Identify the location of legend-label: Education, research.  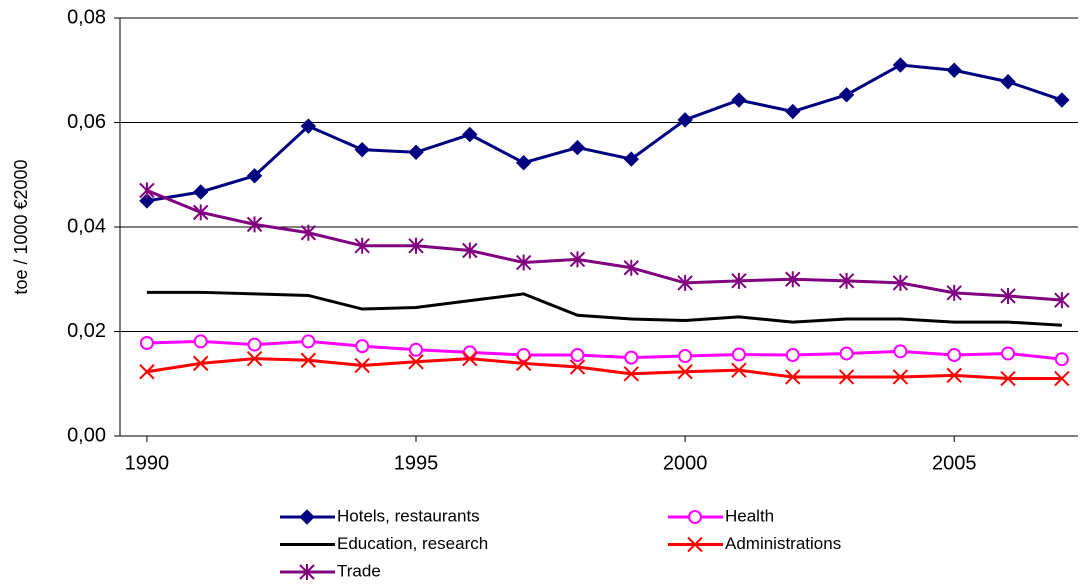
(412, 543).